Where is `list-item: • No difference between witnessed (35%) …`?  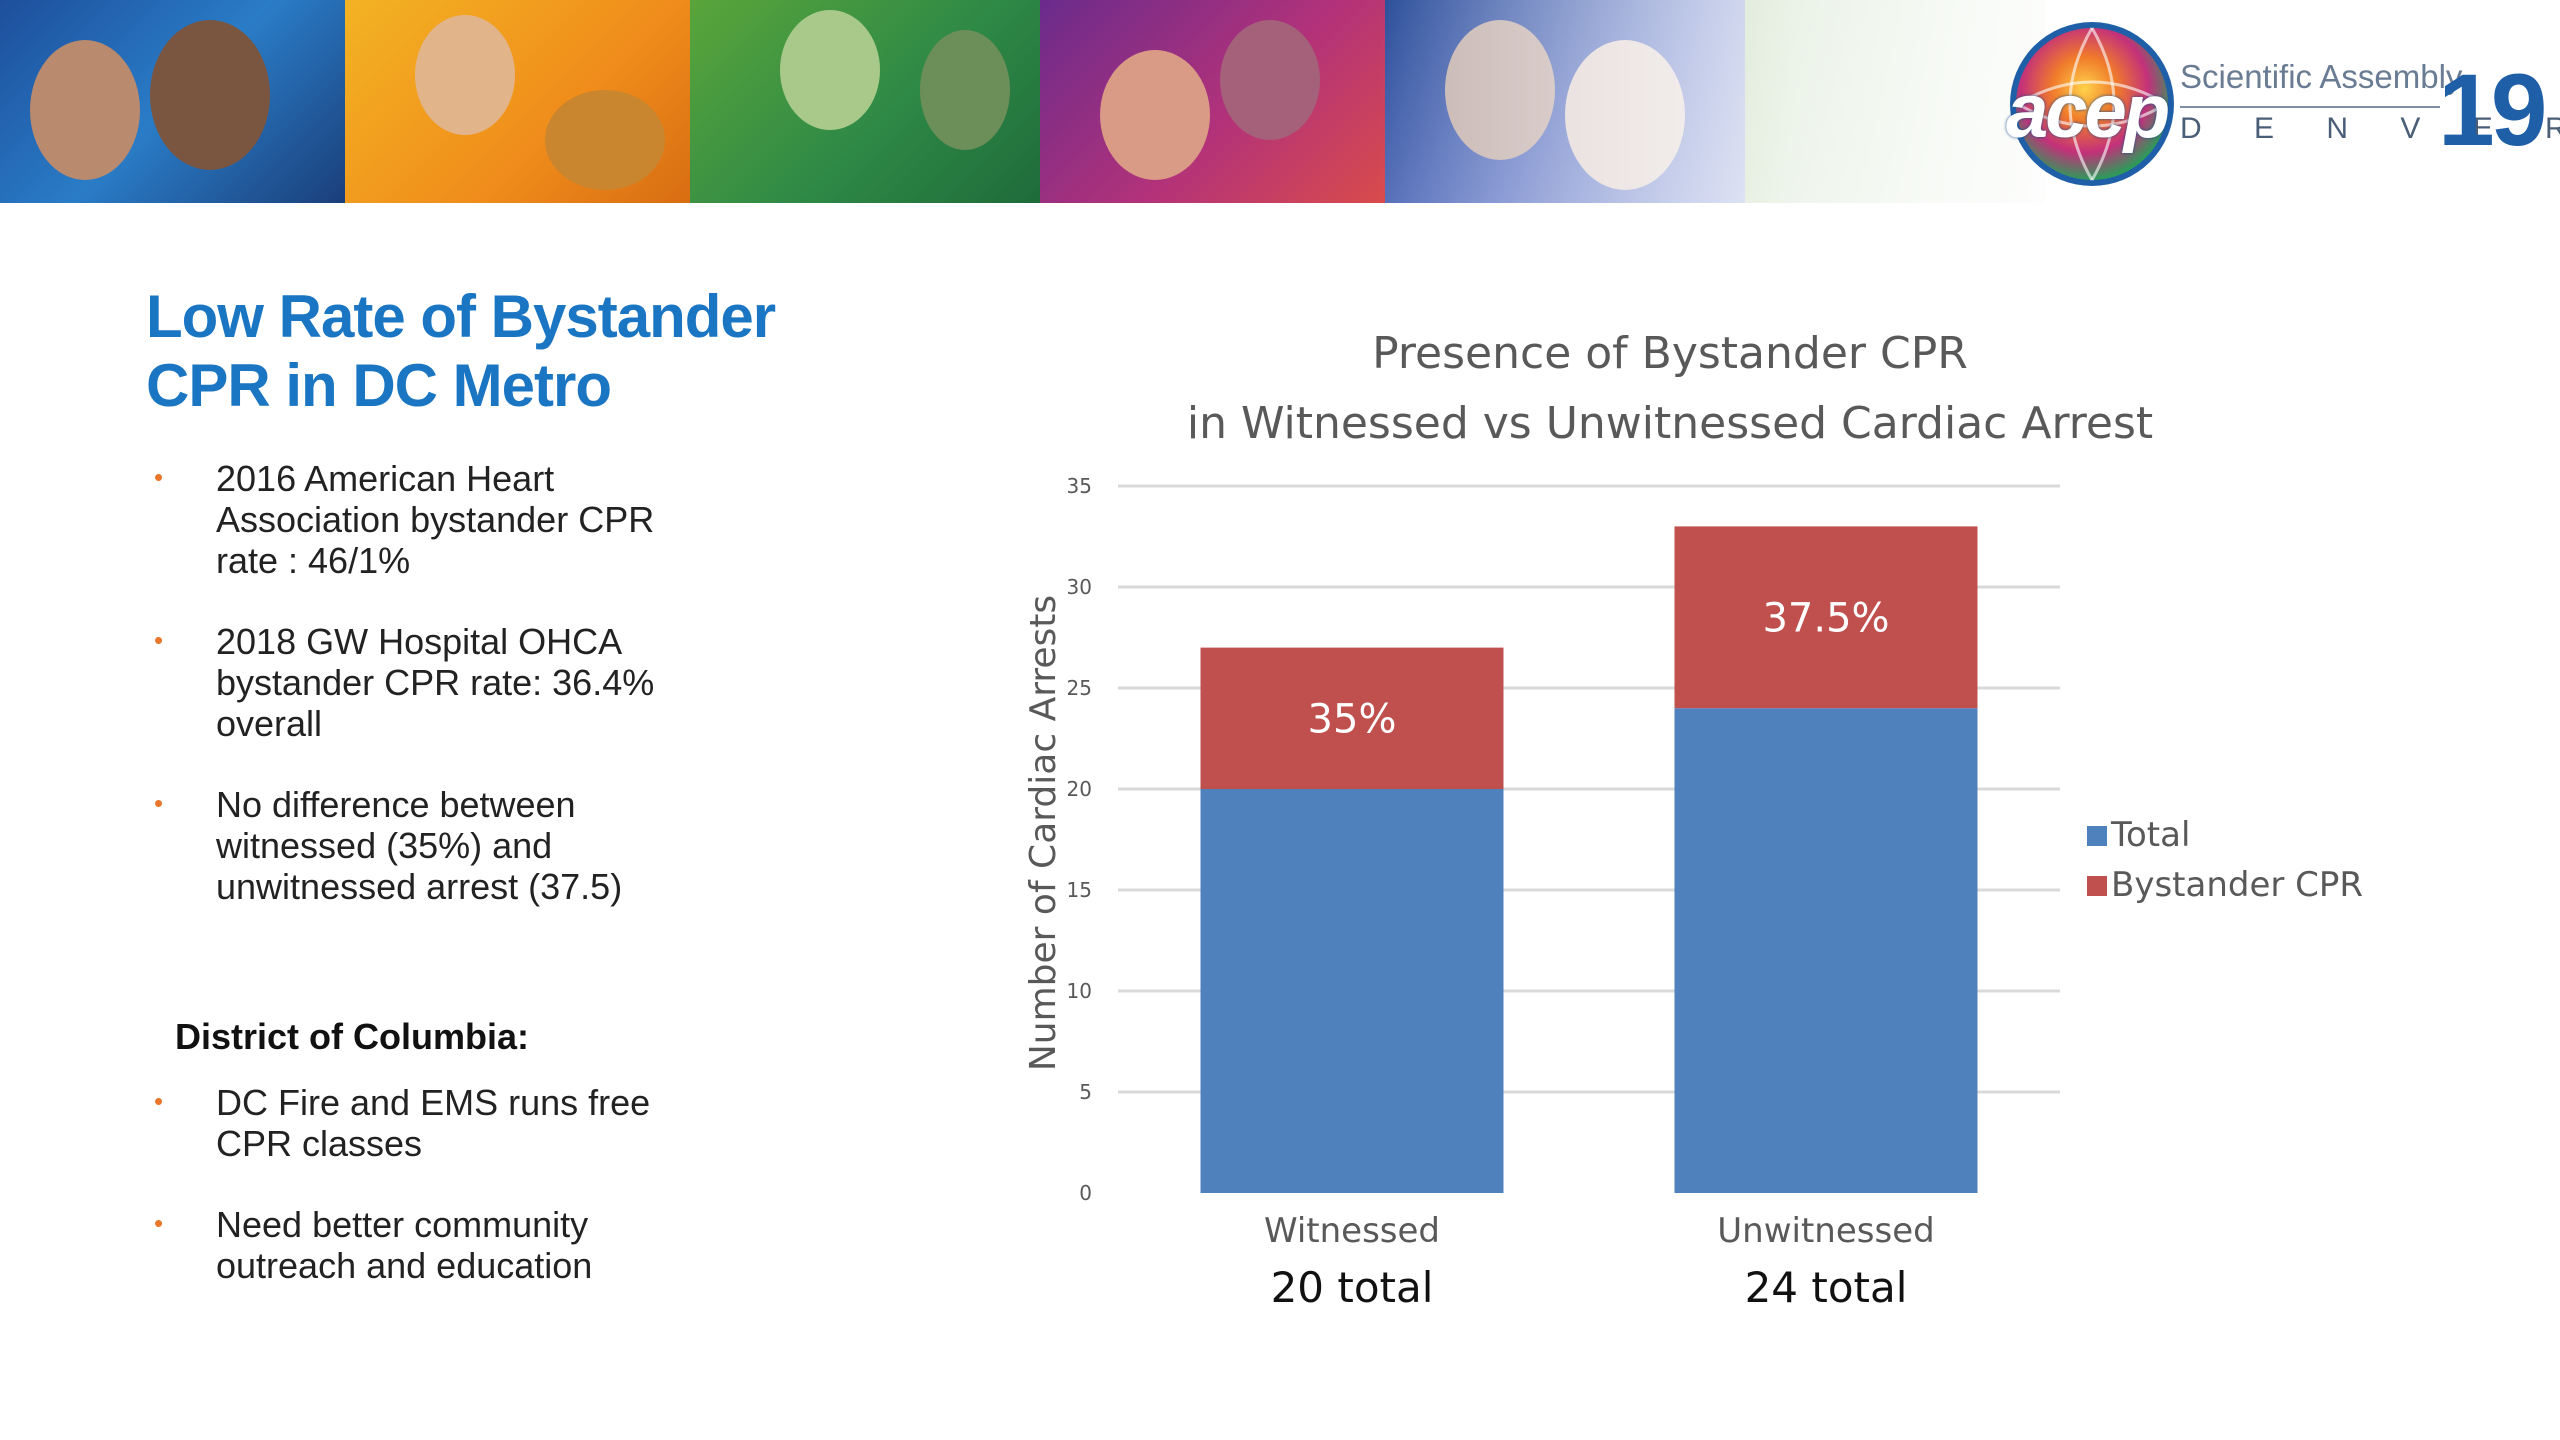 list-item: • No difference between witnessed (35%) … is located at coordinates (410, 845).